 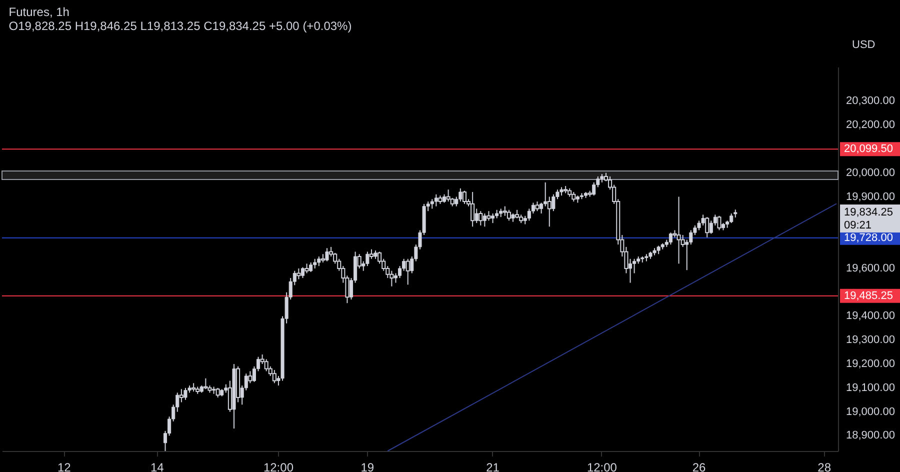 I want to click on y-tick-label: 19,000.00, so click(x=870, y=412).